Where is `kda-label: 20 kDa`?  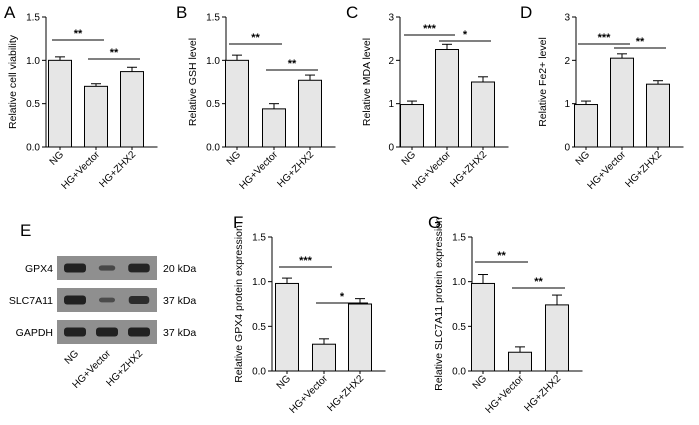
kda-label: 20 kDa is located at coordinates (179, 269).